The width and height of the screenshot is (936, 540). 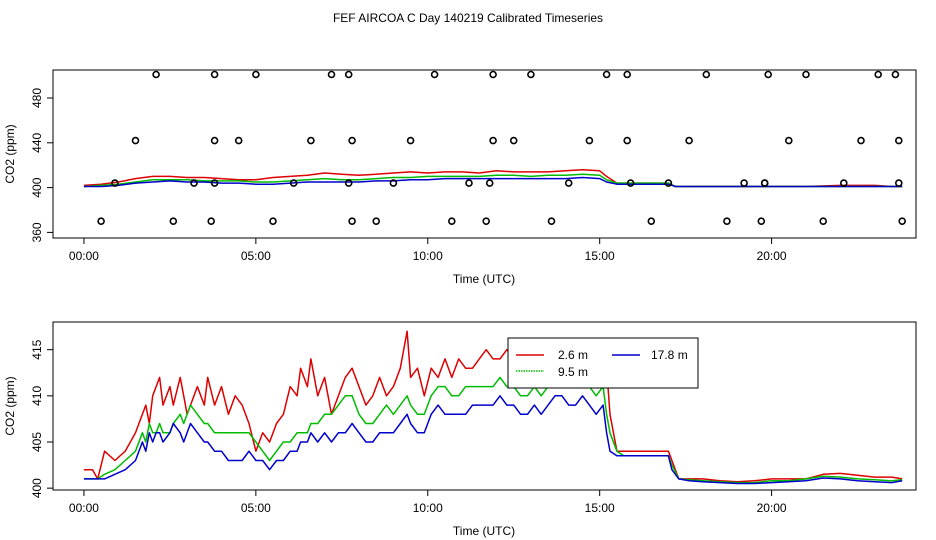 What do you see at coordinates (37, 232) in the screenshot?
I see `y-tick-label: 360` at bounding box center [37, 232].